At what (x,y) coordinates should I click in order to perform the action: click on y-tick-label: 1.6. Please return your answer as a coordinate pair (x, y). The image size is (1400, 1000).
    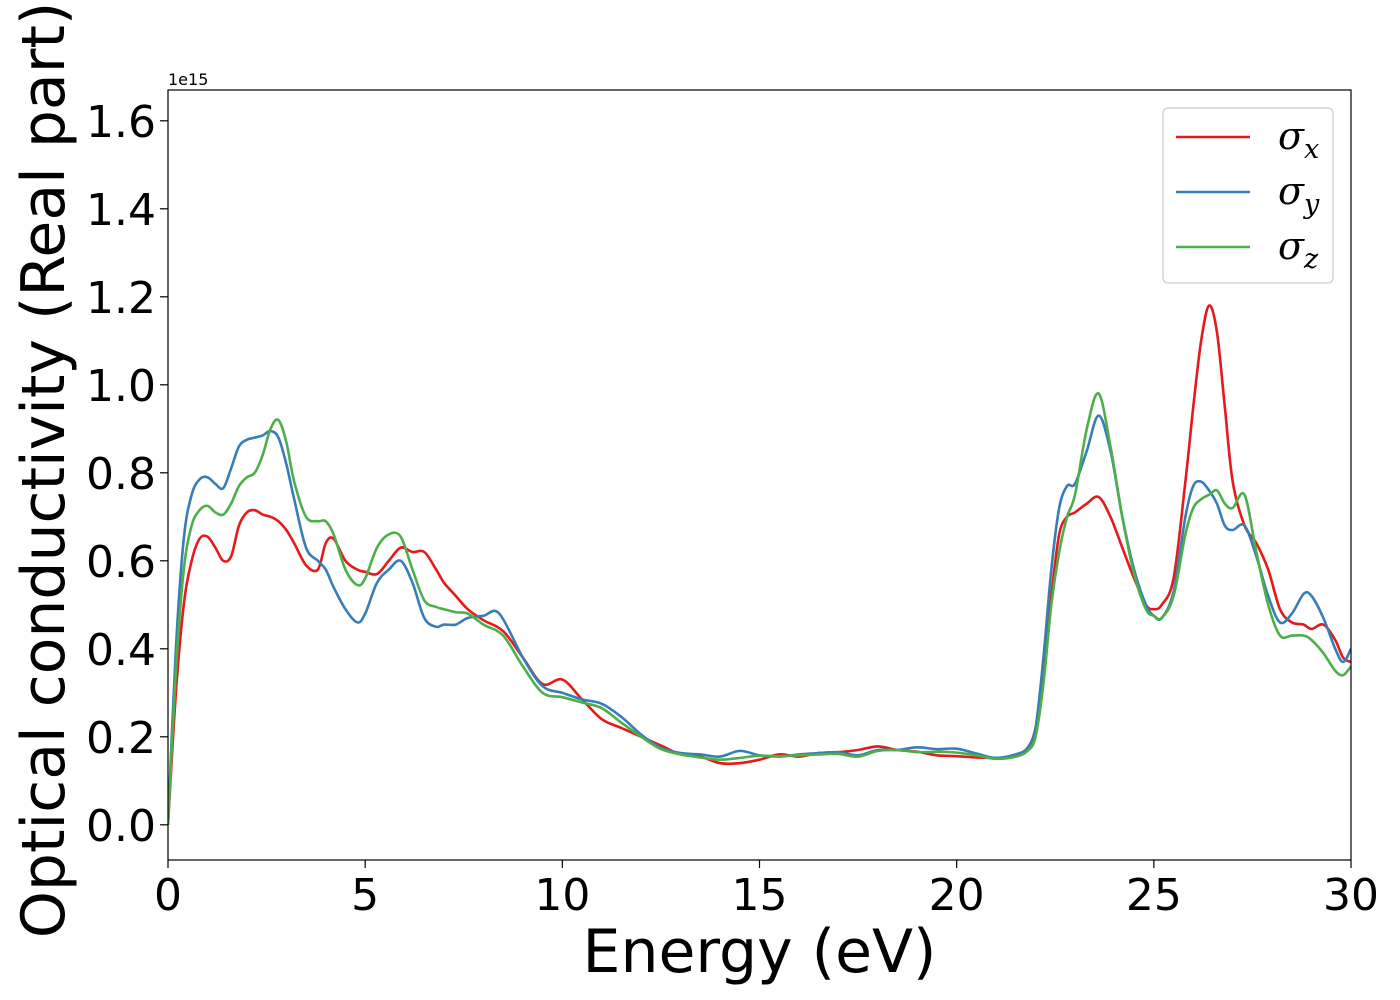
    Looking at the image, I should click on (121, 122).